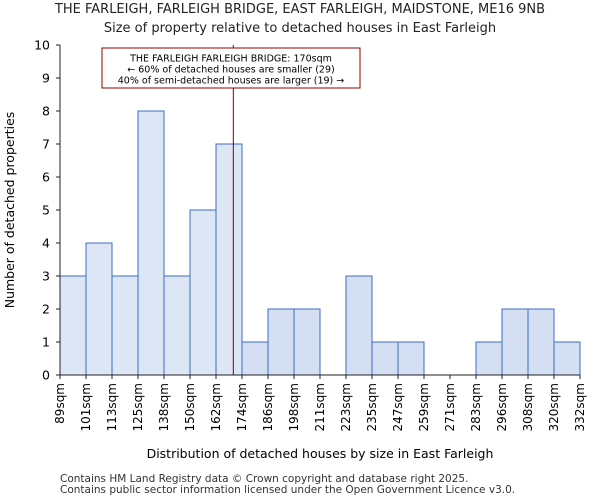  I want to click on x-tick-label: 113sqm, so click(112, 407).